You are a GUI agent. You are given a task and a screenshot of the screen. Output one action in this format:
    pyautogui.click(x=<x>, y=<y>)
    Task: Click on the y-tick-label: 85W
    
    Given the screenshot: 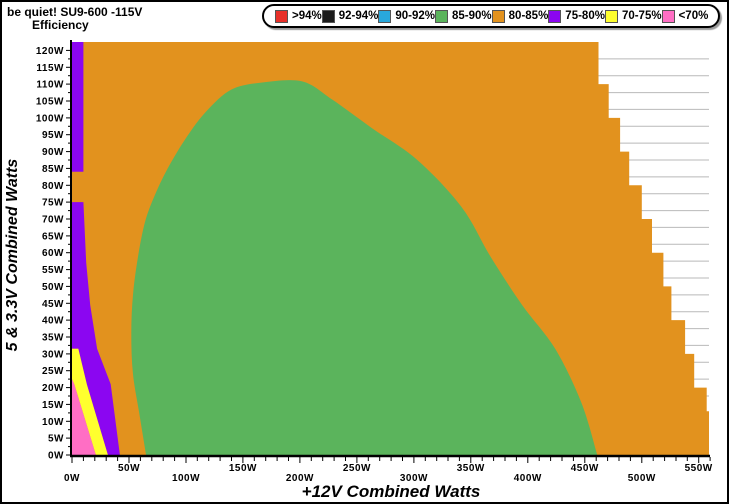 What is the action you would take?
    pyautogui.click(x=53, y=169)
    